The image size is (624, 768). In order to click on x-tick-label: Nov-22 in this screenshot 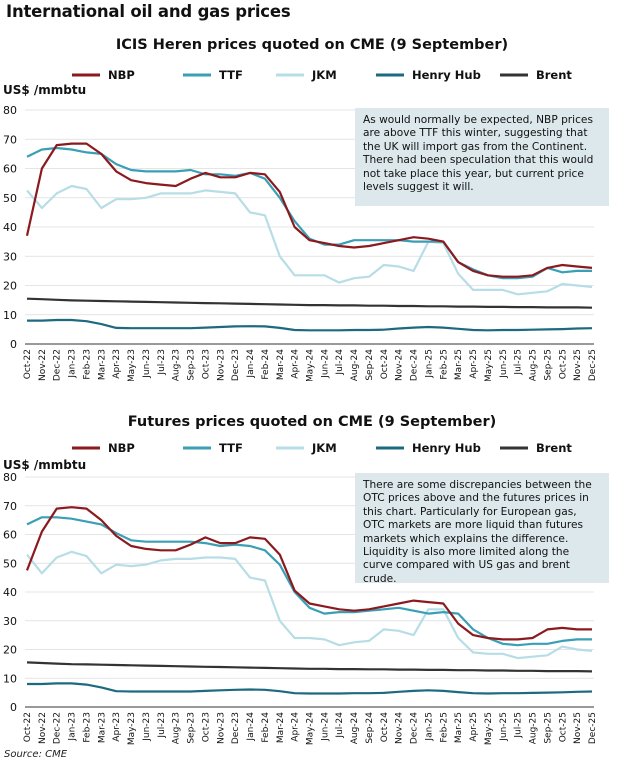, I will do `click(43, 365)`.